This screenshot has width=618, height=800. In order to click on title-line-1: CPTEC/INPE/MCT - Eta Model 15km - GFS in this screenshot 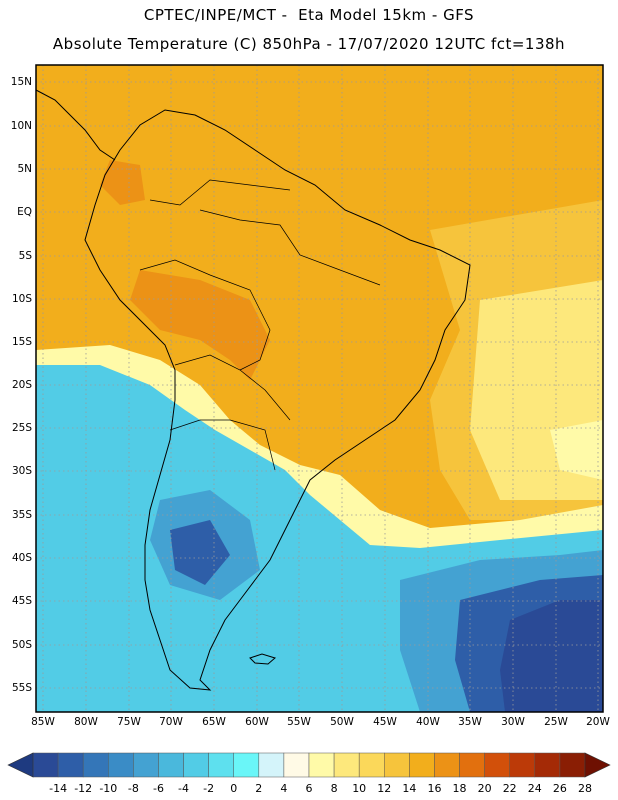, I will do `click(309, 15)`.